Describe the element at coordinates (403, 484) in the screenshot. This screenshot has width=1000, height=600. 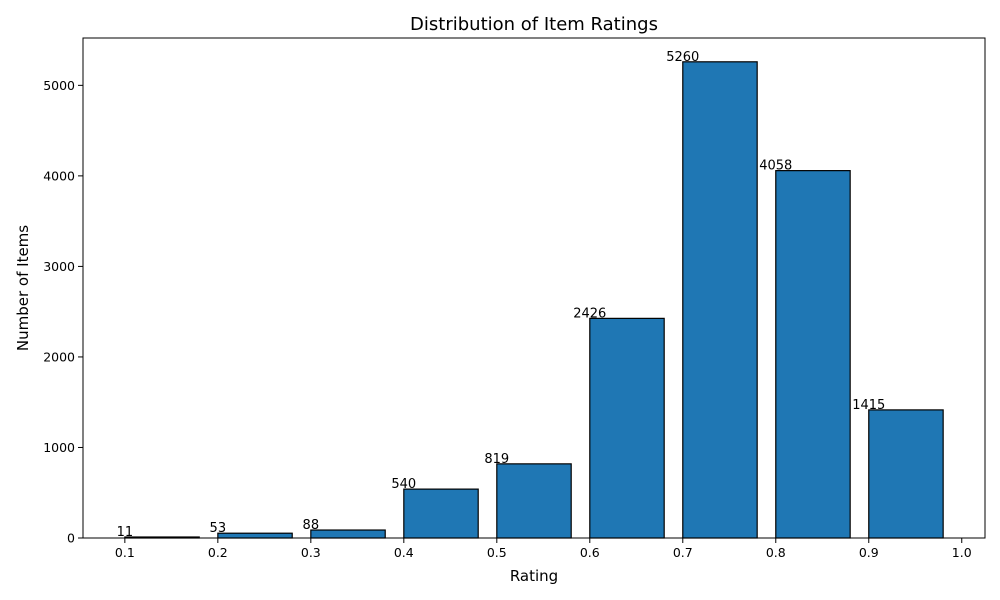
I see `data-label-3: 540` at that location.